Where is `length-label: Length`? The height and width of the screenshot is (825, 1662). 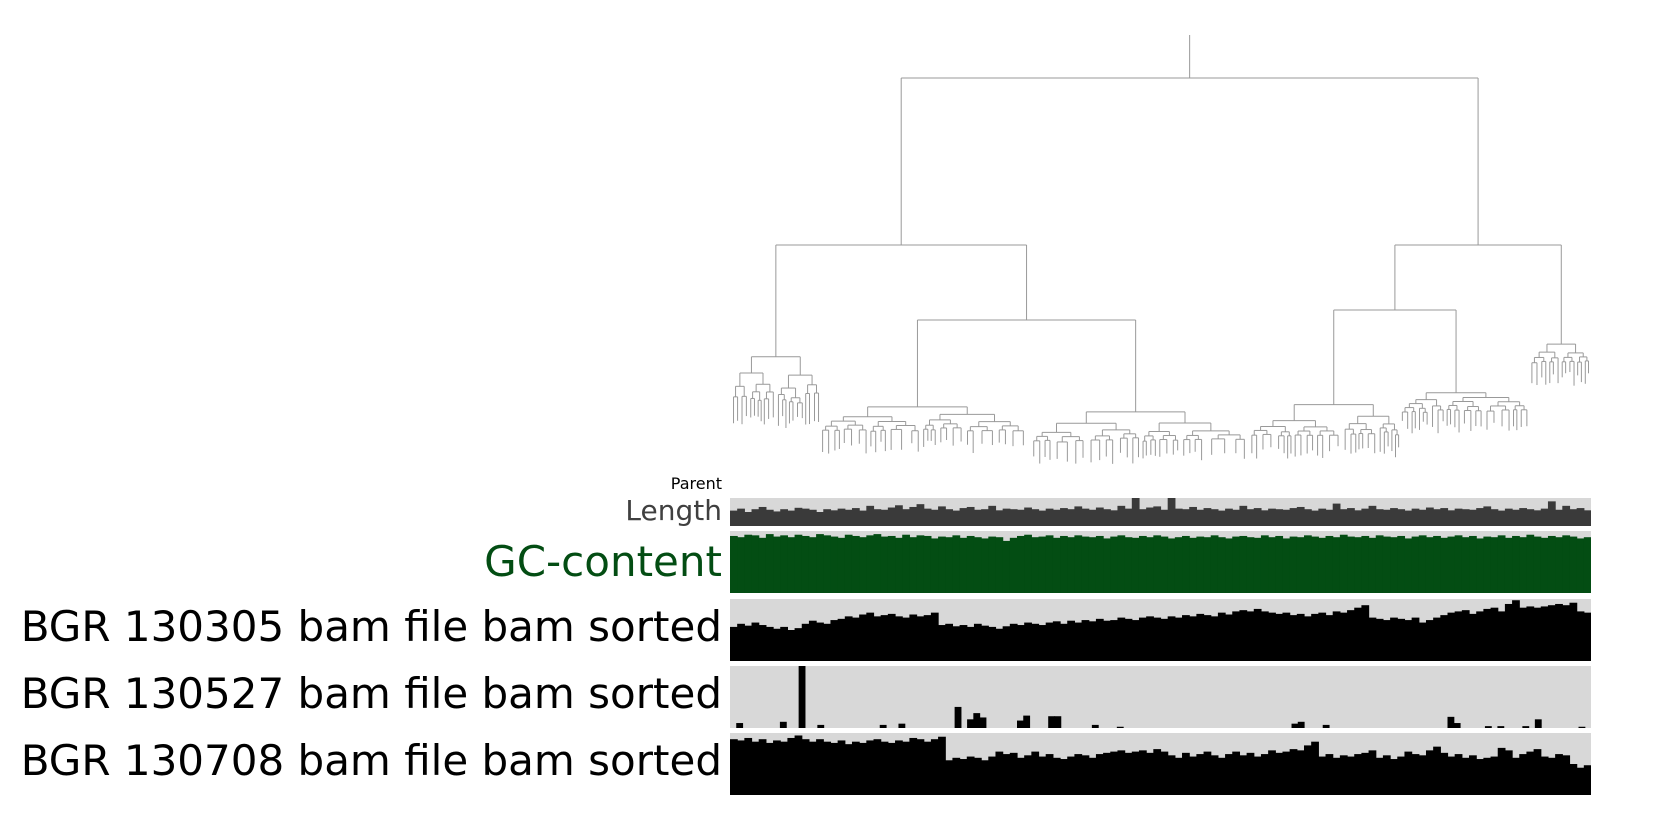
length-label: Length is located at coordinates (673, 510).